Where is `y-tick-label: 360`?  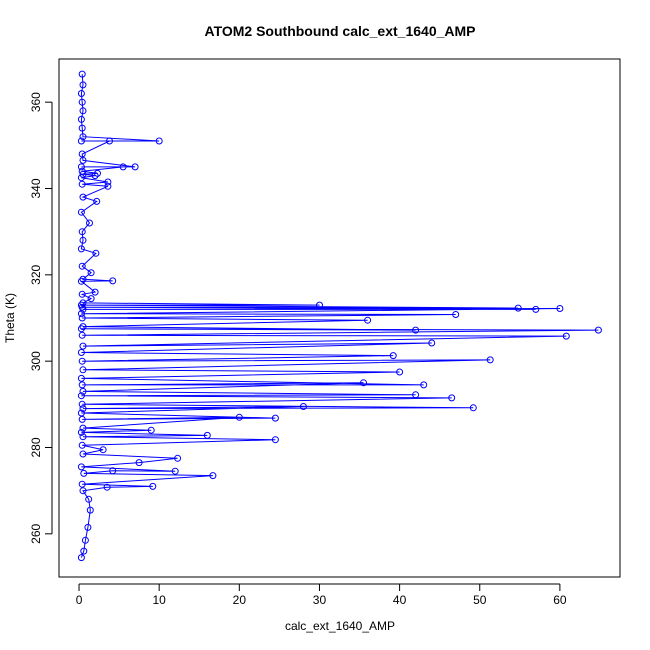 y-tick-label: 360 is located at coordinates (36, 102).